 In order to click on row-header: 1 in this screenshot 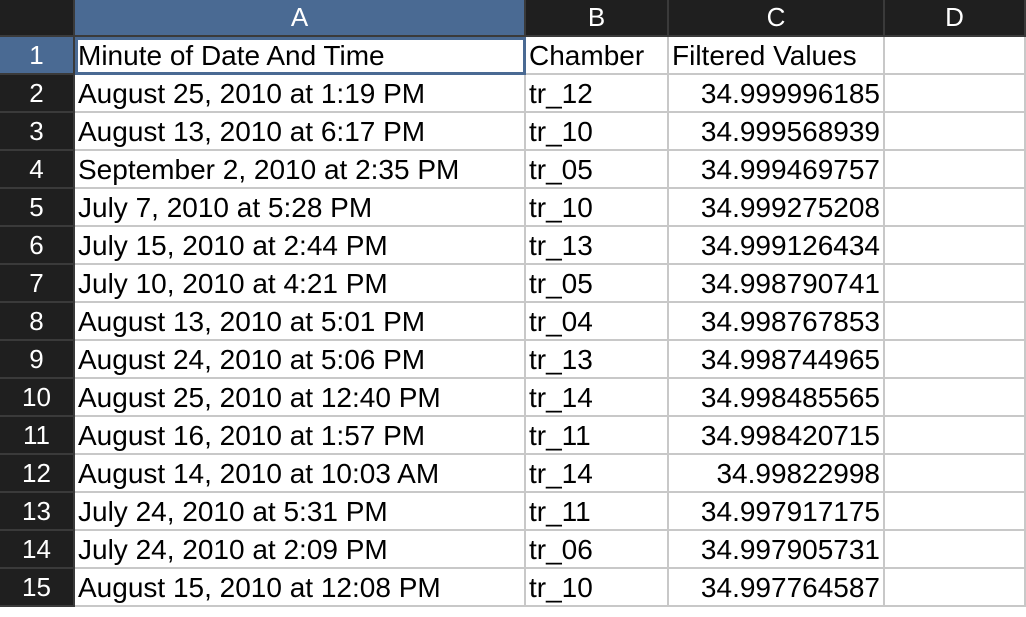, I will do `click(37, 56)`.